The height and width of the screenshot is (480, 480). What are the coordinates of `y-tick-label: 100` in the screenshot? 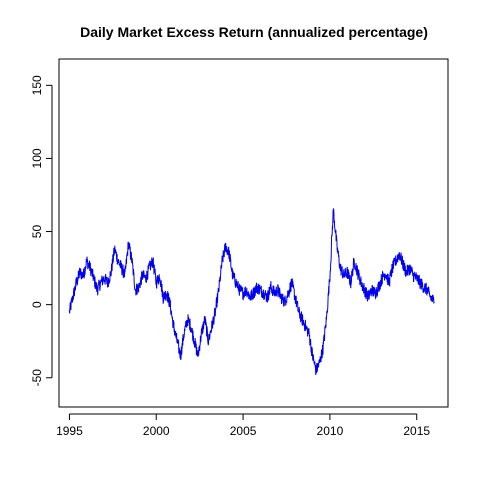 It's located at (37, 158).